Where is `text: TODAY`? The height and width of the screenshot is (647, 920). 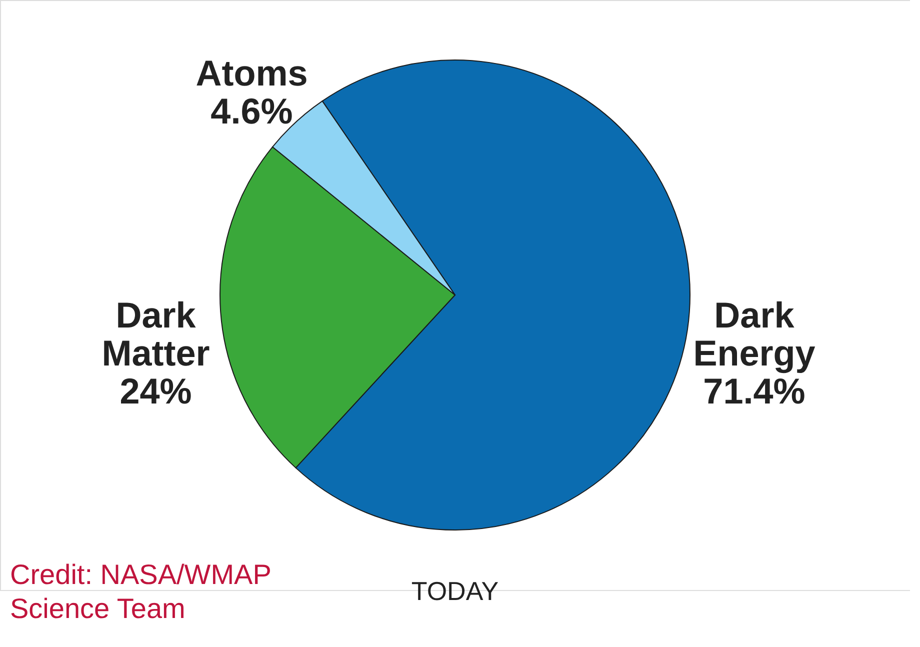
text: TODAY is located at coordinates (455, 591).